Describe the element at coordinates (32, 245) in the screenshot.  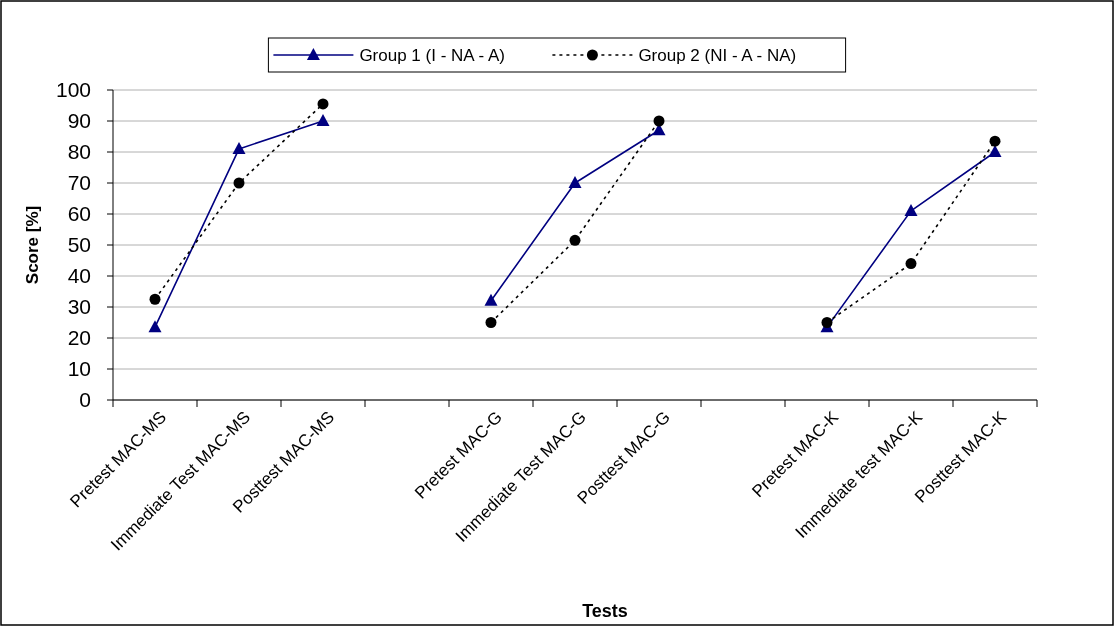
I see `y-axis-title: Score [%]` at that location.